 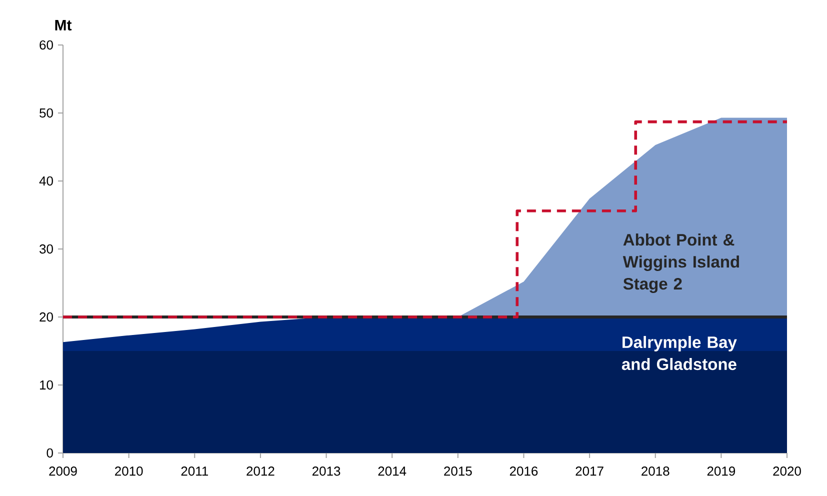 I want to click on x-tick-label: 2012, so click(x=260, y=471).